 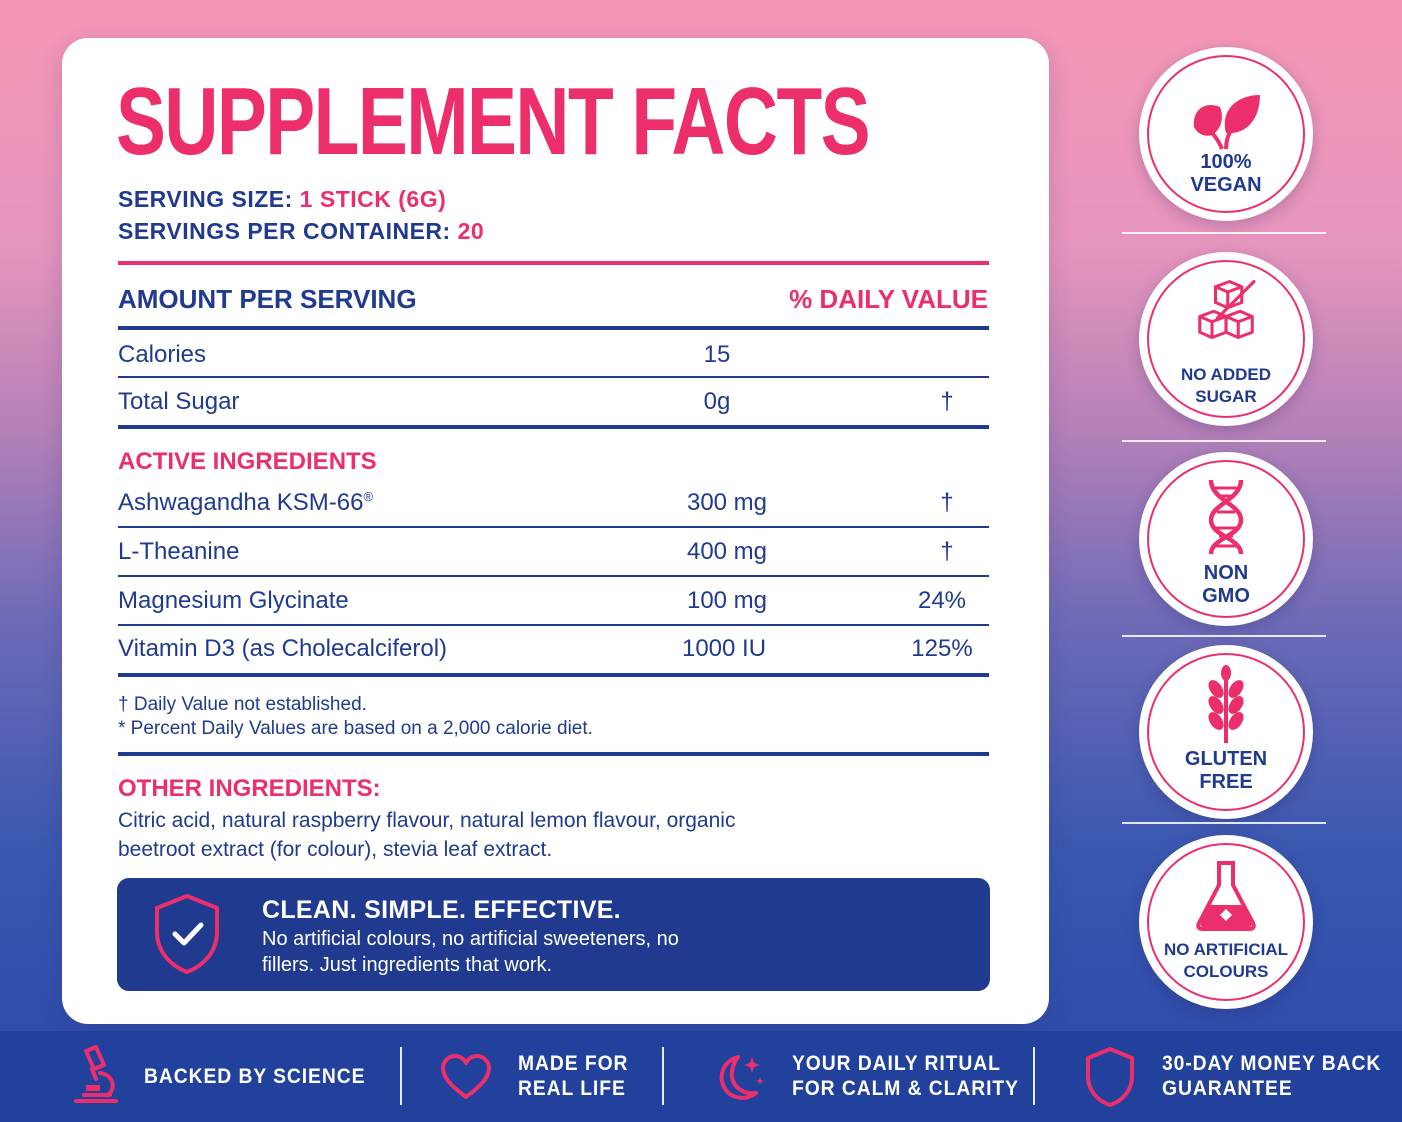 What do you see at coordinates (205, 199) in the screenshot?
I see `serving-size-label: SERVING SIZE:` at bounding box center [205, 199].